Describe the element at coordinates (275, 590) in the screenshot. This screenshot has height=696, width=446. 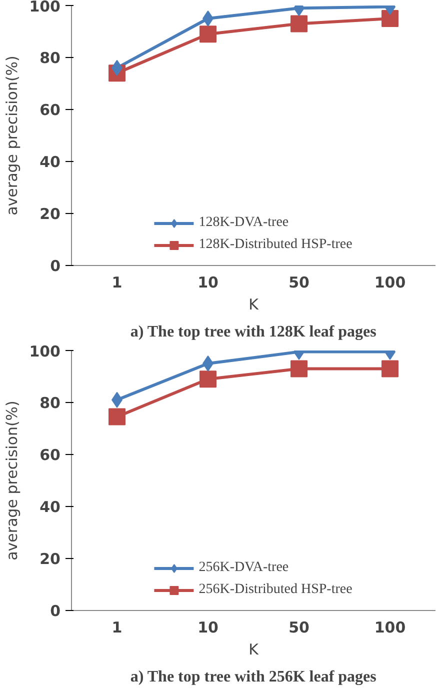
I see `legend-label: 256K-Distributed HSP-tree` at that location.